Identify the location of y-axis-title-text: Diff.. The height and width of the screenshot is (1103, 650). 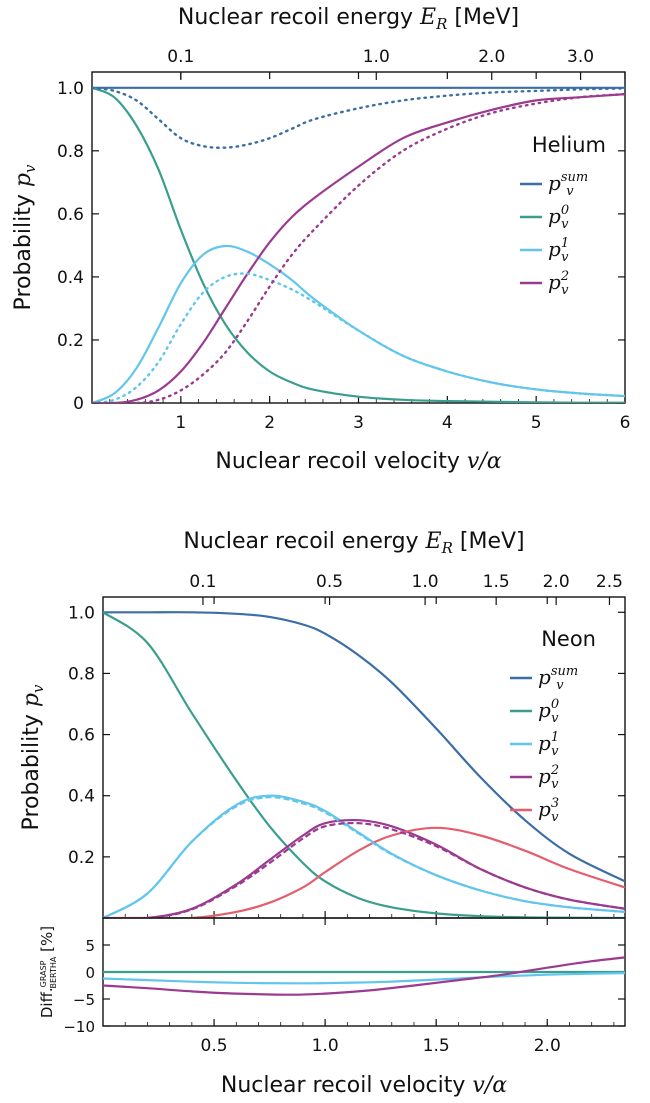
(47, 1002).